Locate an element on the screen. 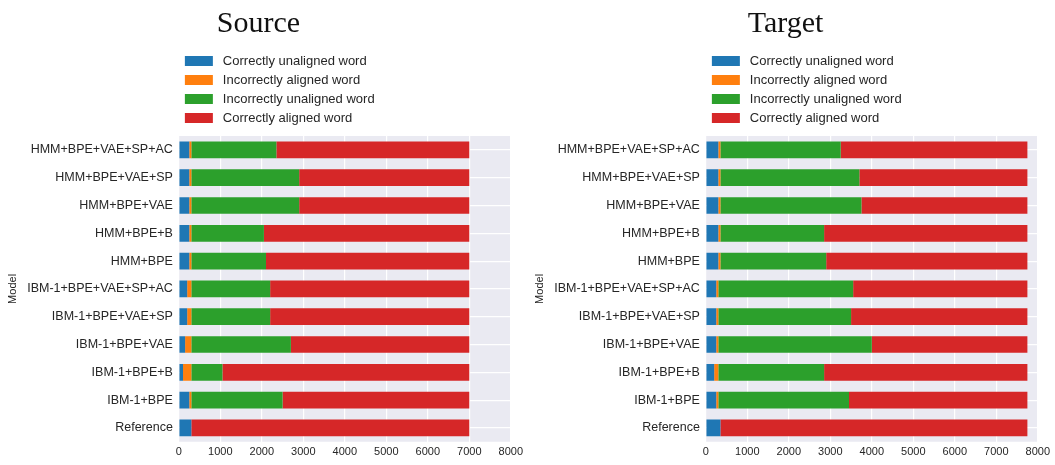 The height and width of the screenshot is (465, 1055). chart-title: Source is located at coordinates (258, 21).